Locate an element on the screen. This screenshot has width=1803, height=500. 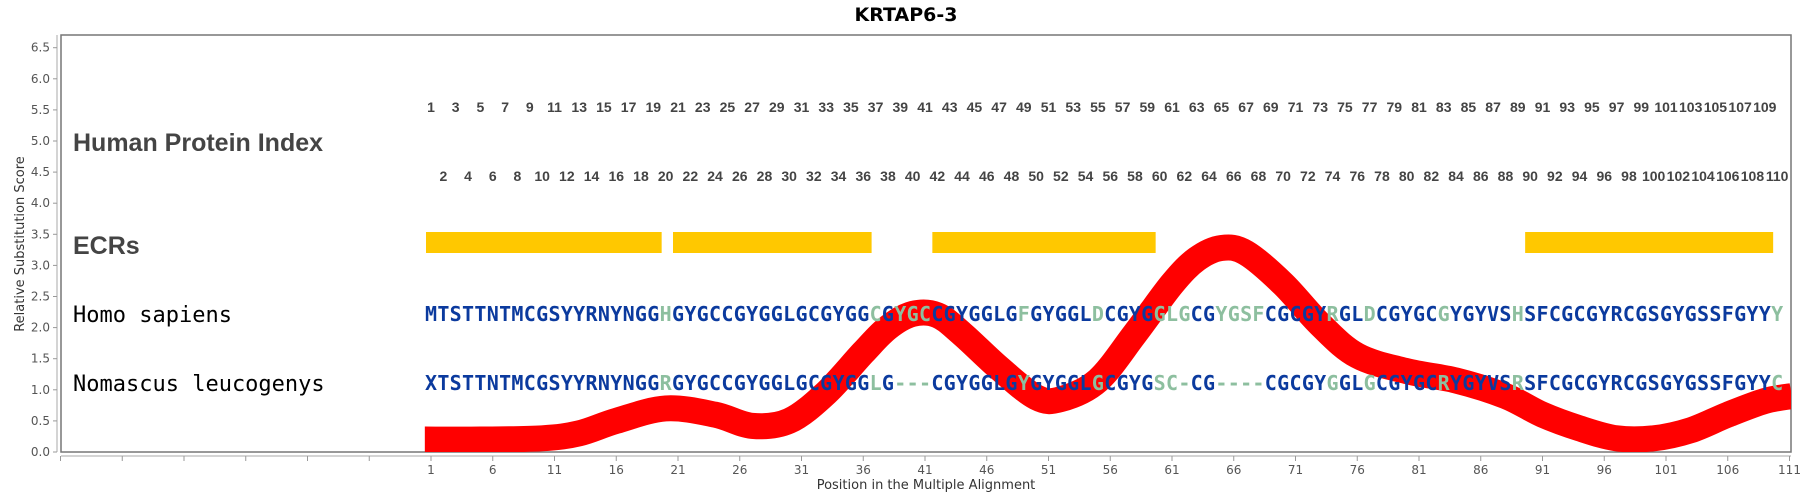
residue: H is located at coordinates (1518, 314).